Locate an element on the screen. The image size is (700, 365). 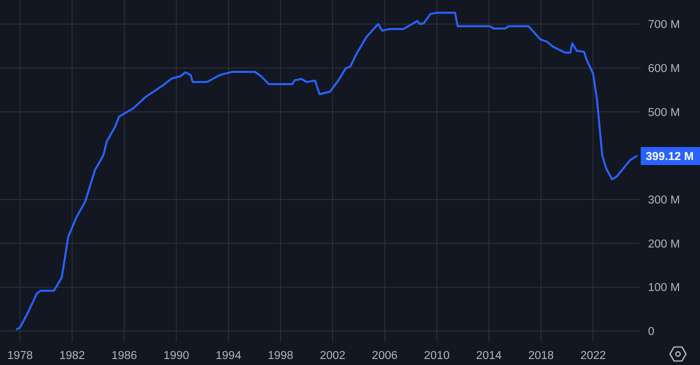
y-tick-label: 200 M is located at coordinates (664, 244).